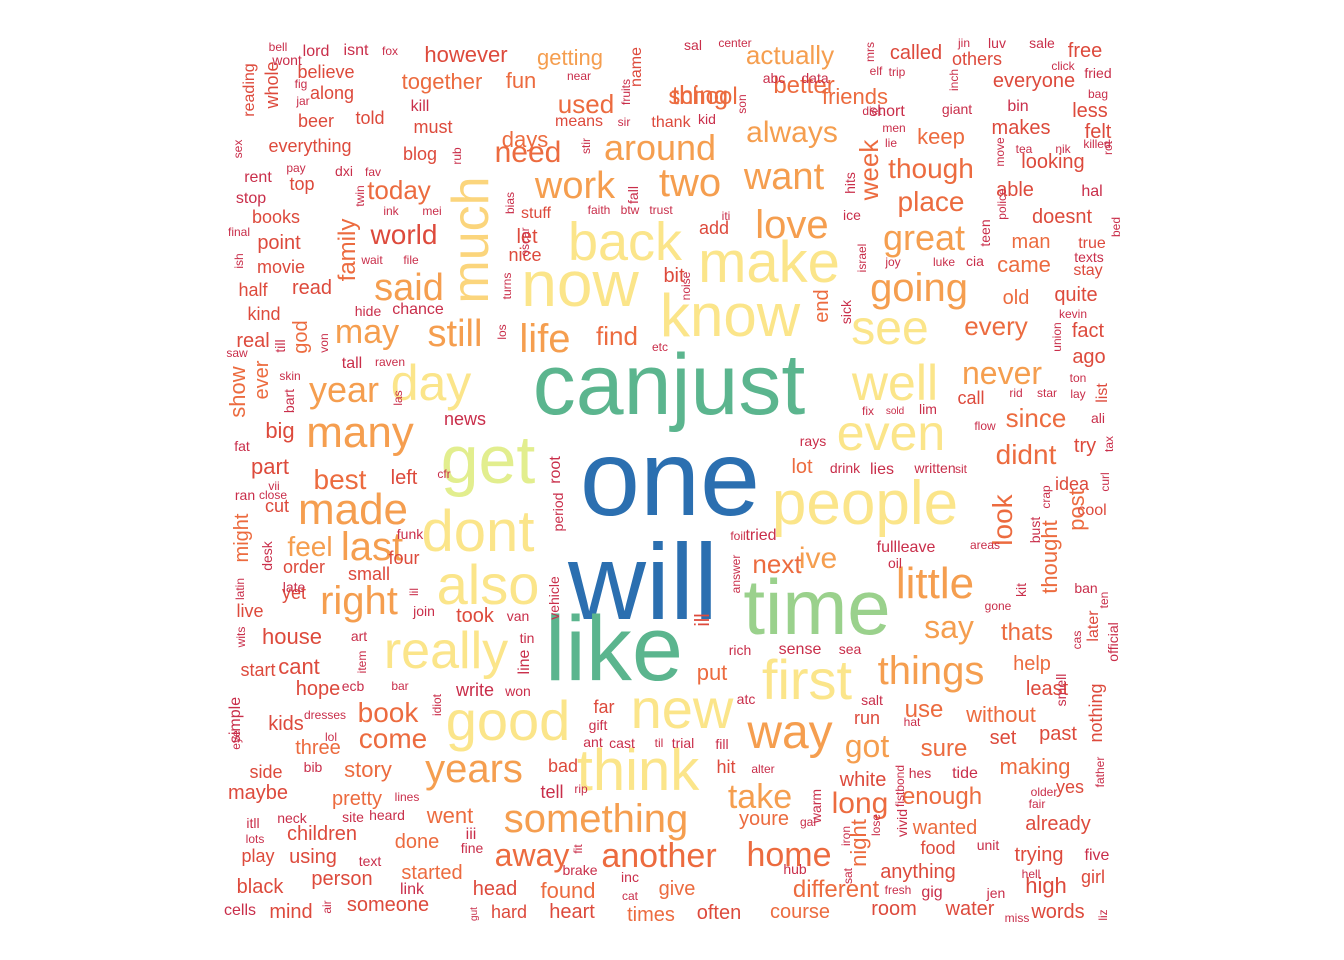 The image size is (1344, 960). What do you see at coordinates (527, 638) in the screenshot?
I see `word-tin: tin` at bounding box center [527, 638].